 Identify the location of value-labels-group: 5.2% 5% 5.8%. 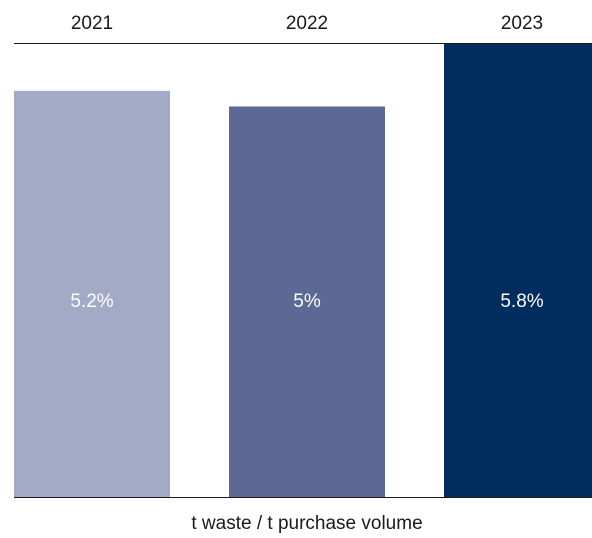
(306, 301).